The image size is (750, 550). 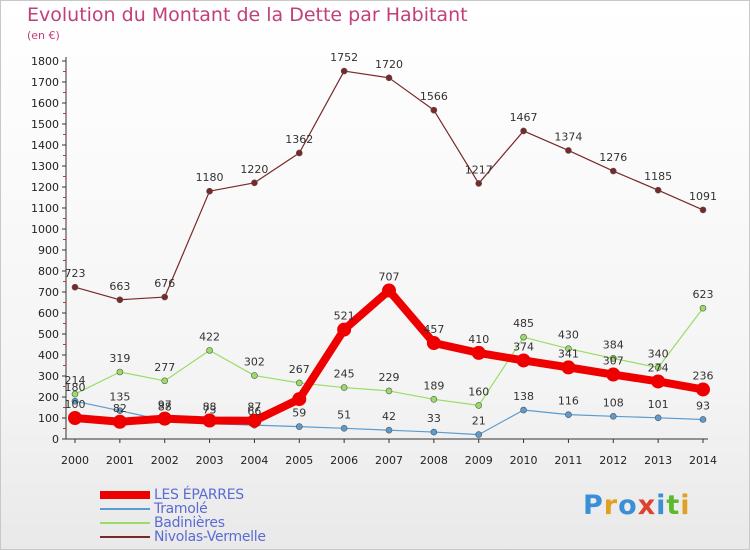 I want to click on x-tick-label: 2012, so click(x=613, y=460).